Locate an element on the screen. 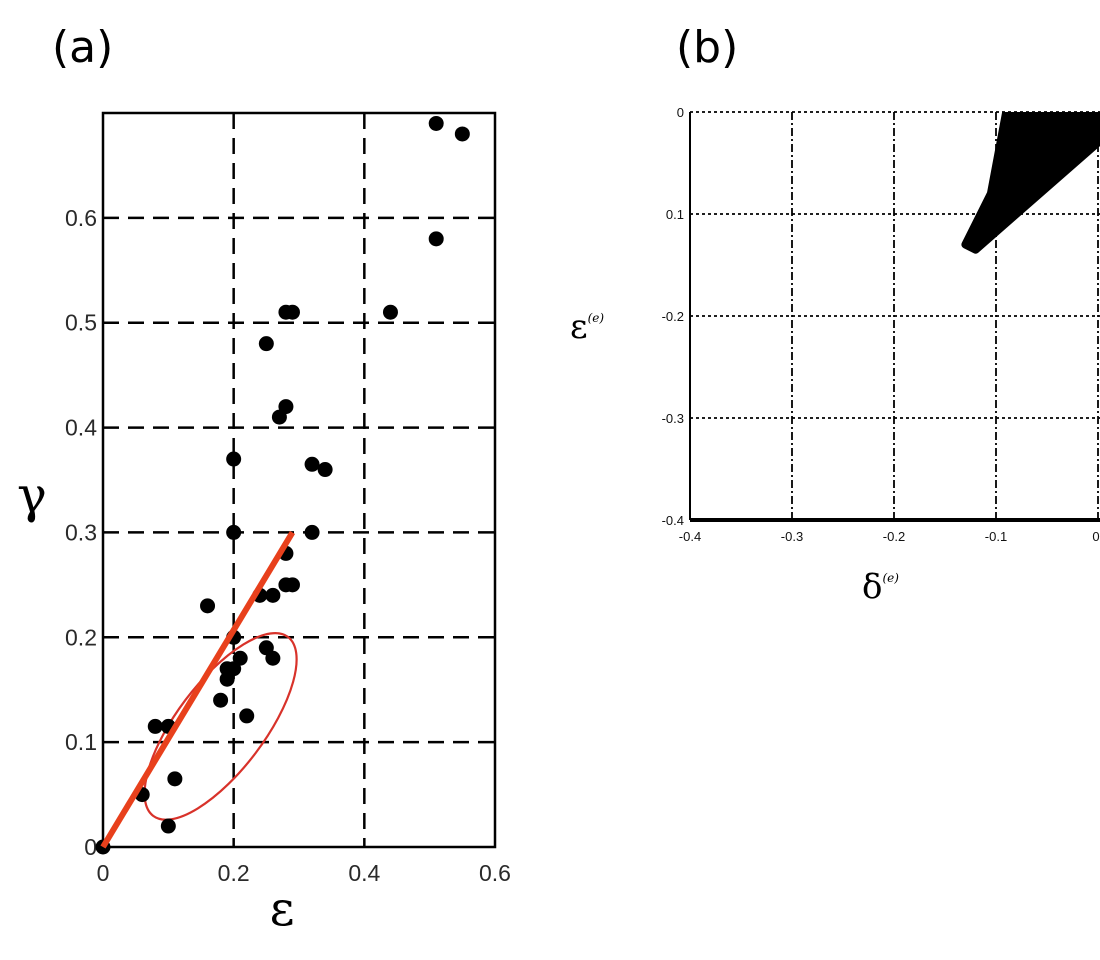 Image resolution: width=1100 pixels, height=960 pixels. panel-b-y-tick-label: 0.1 is located at coordinates (675, 214).